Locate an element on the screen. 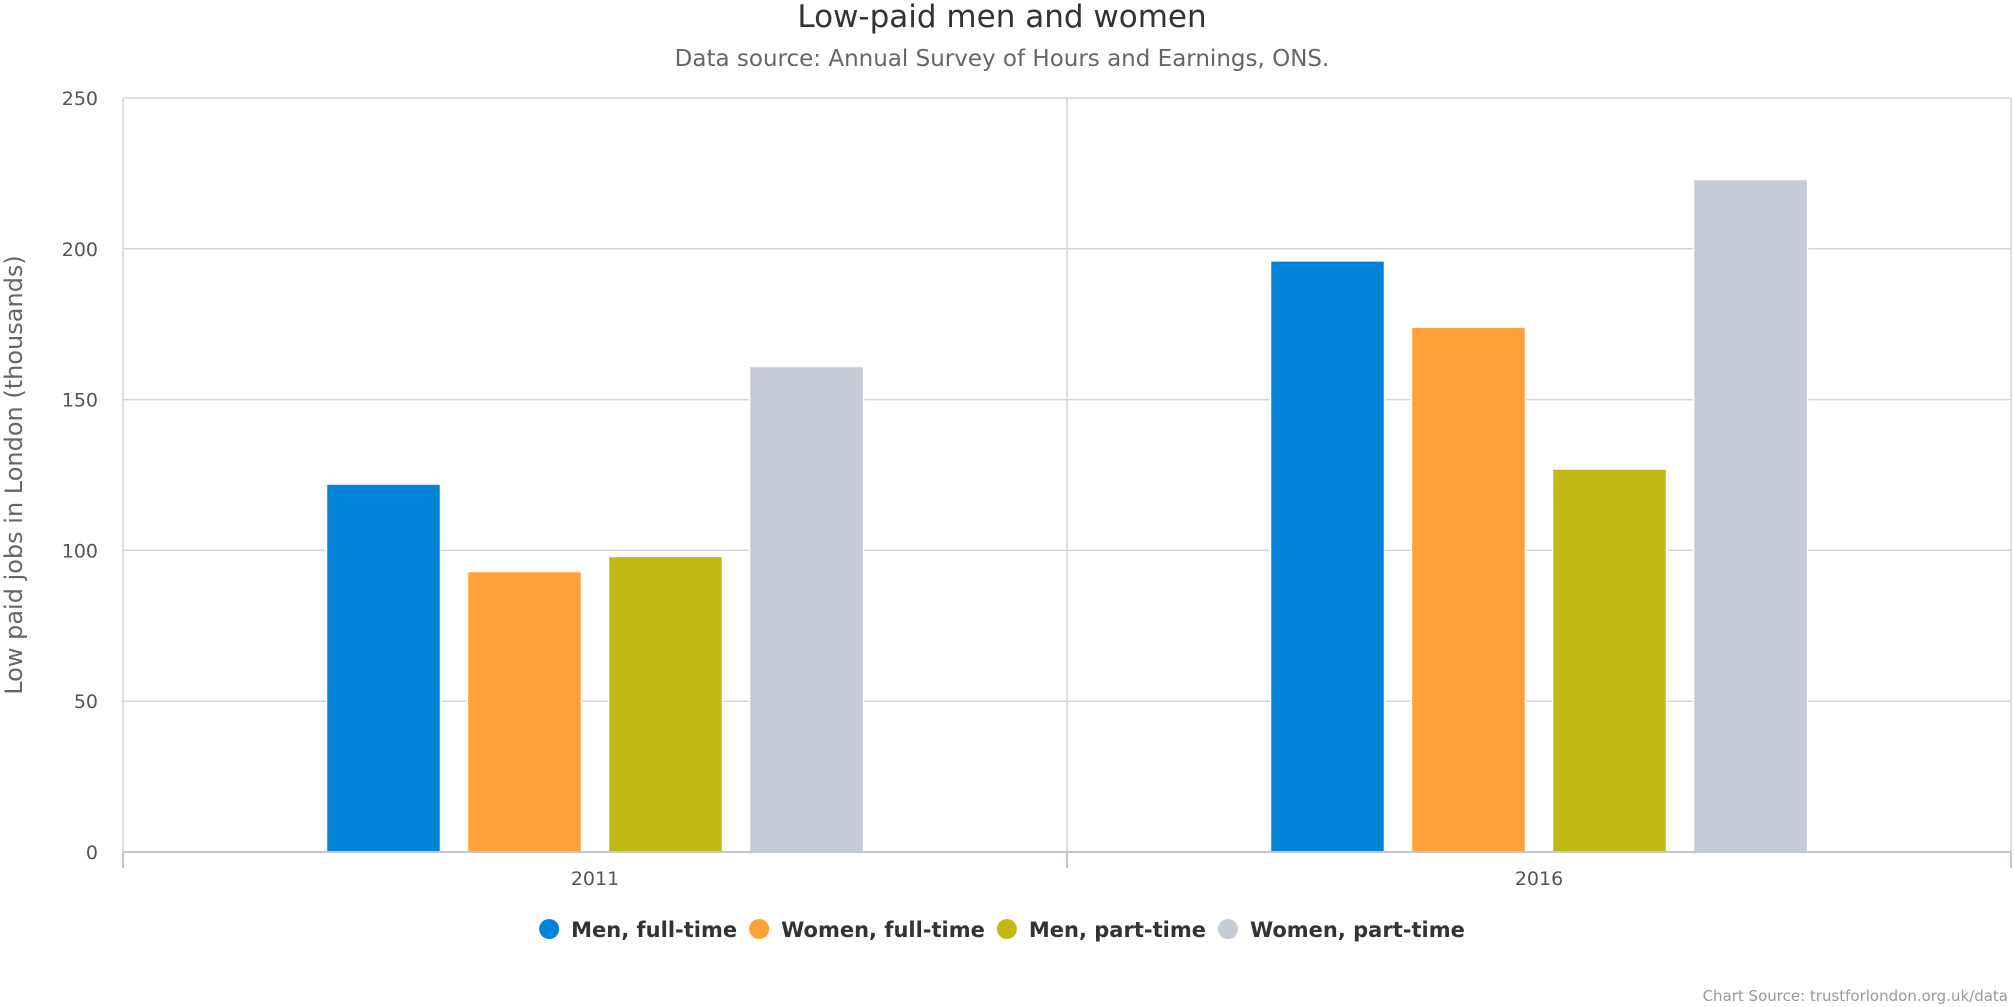 Image resolution: width=2014 pixels, height=1007 pixels. y-tick-label: 0 is located at coordinates (92, 853).